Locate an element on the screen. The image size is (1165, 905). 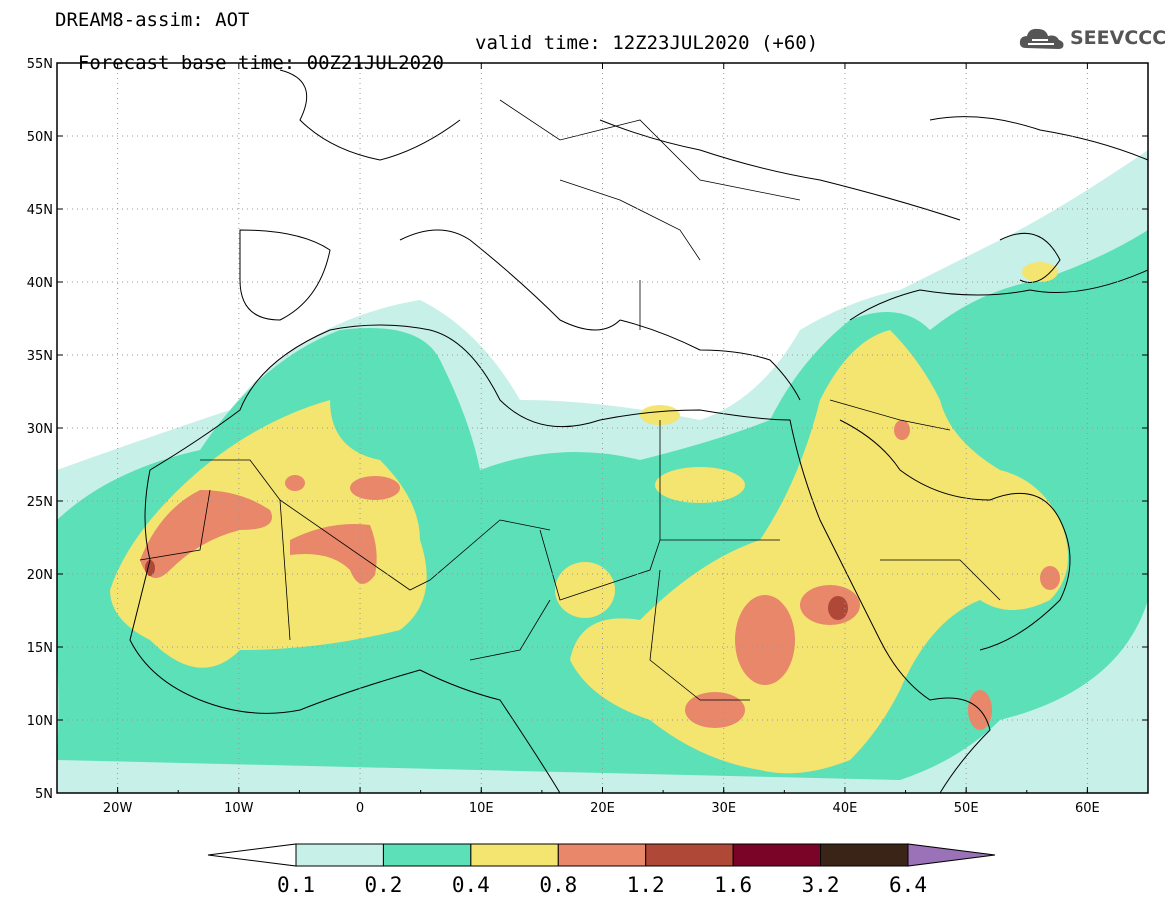
aot-patch-egypt is located at coordinates (700, 485).